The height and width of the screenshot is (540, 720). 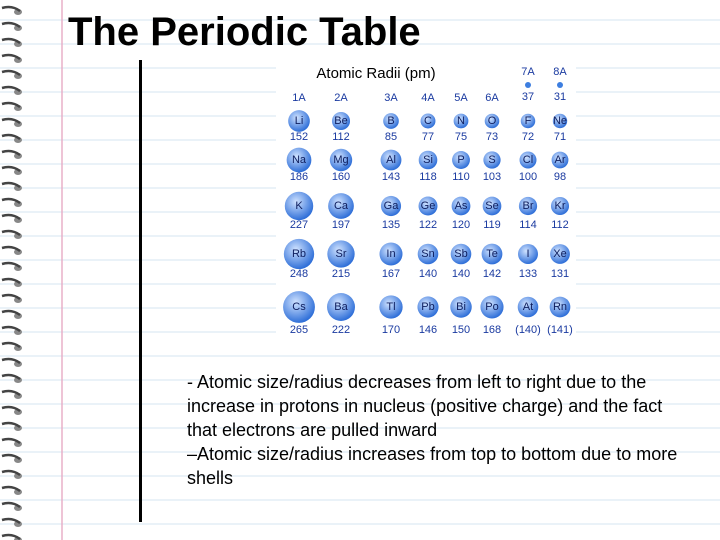 I want to click on radius-label: 168, so click(x=492, y=330).